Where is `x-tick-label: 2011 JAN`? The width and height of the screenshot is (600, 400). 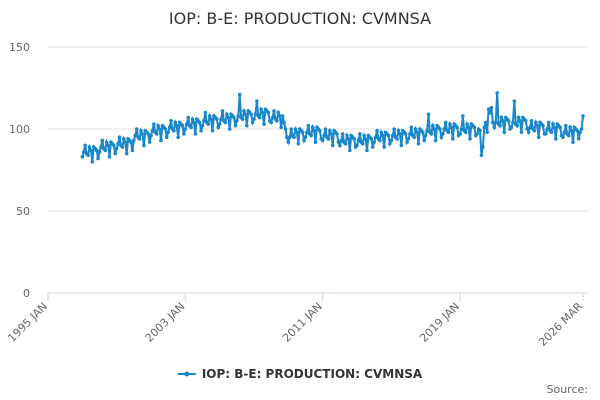 x-tick-label: 2011 JAN is located at coordinates (302, 322).